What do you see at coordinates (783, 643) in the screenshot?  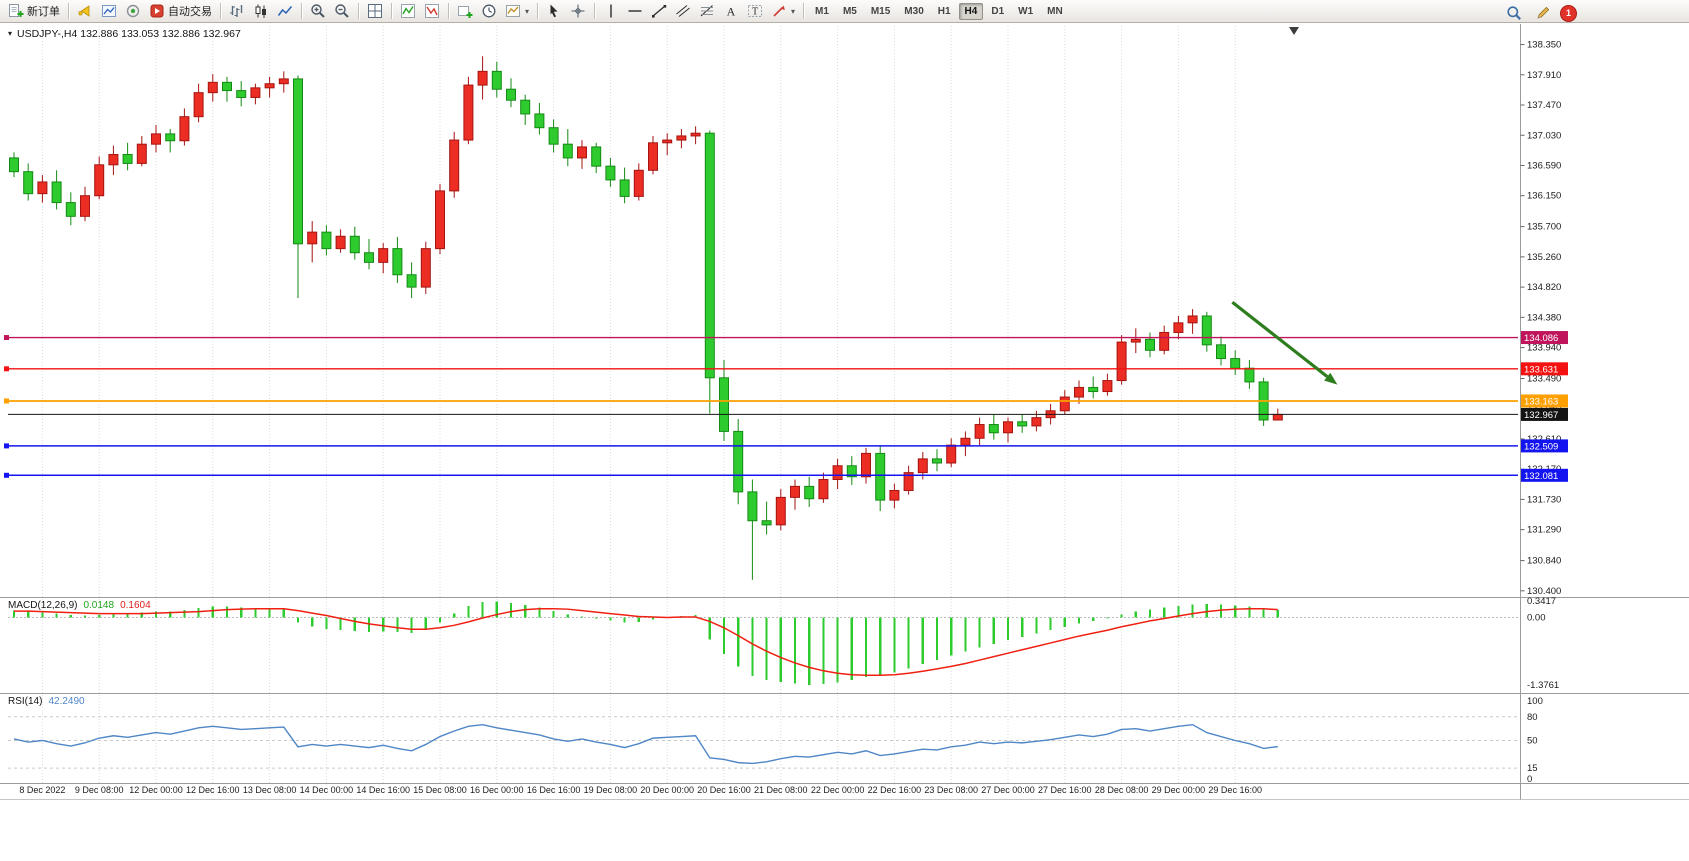 I see `macd-panel: 0.3417 0.00 -1.3761` at bounding box center [783, 643].